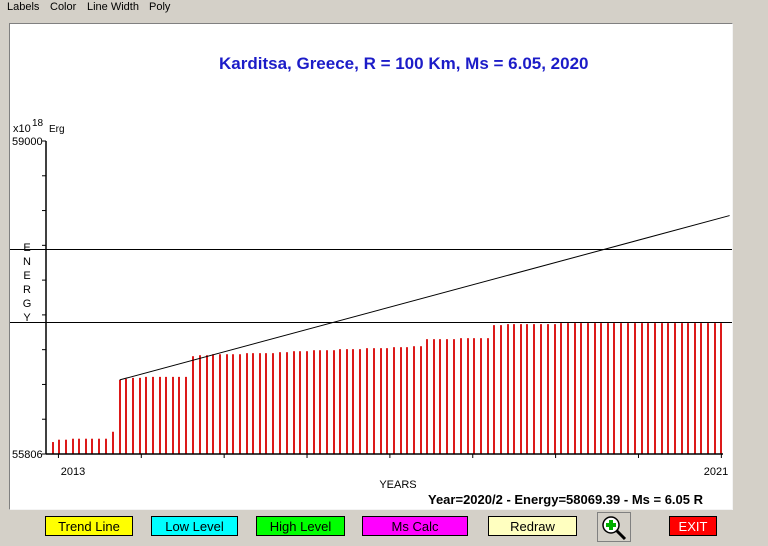  What do you see at coordinates (27, 304) in the screenshot?
I see `y-axis-letter: G` at bounding box center [27, 304].